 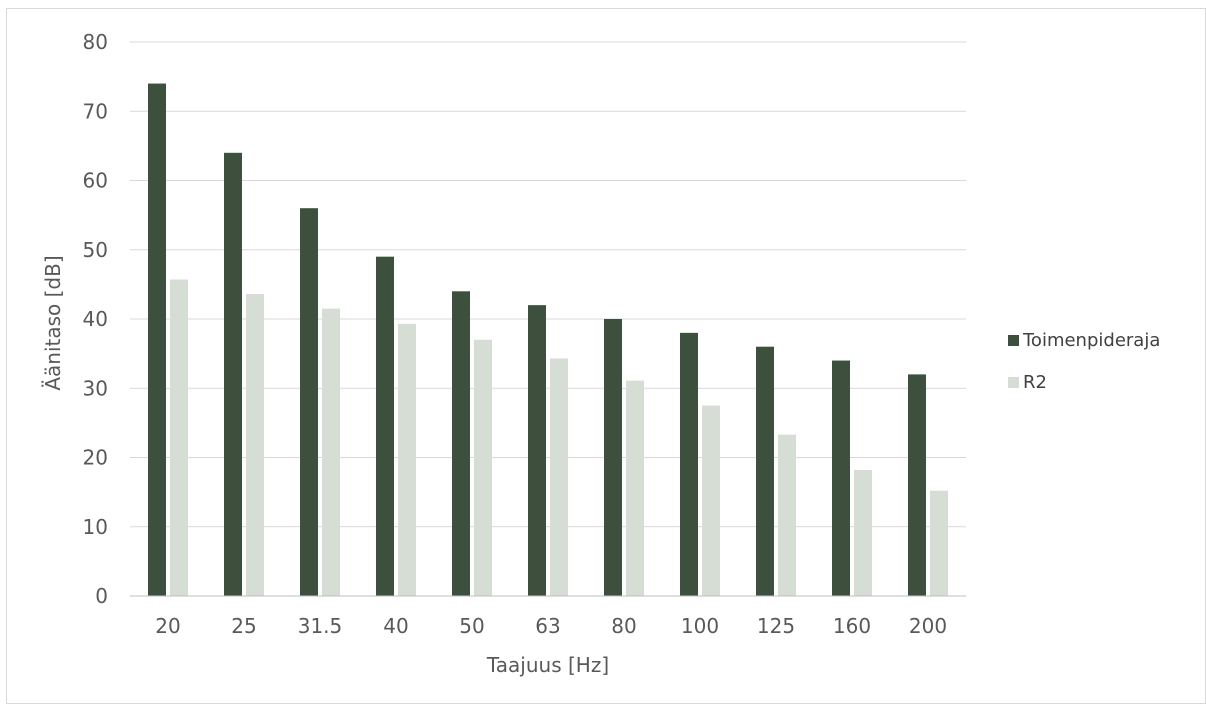 What do you see at coordinates (95, 527) in the screenshot?
I see `y-tick-label: 10` at bounding box center [95, 527].